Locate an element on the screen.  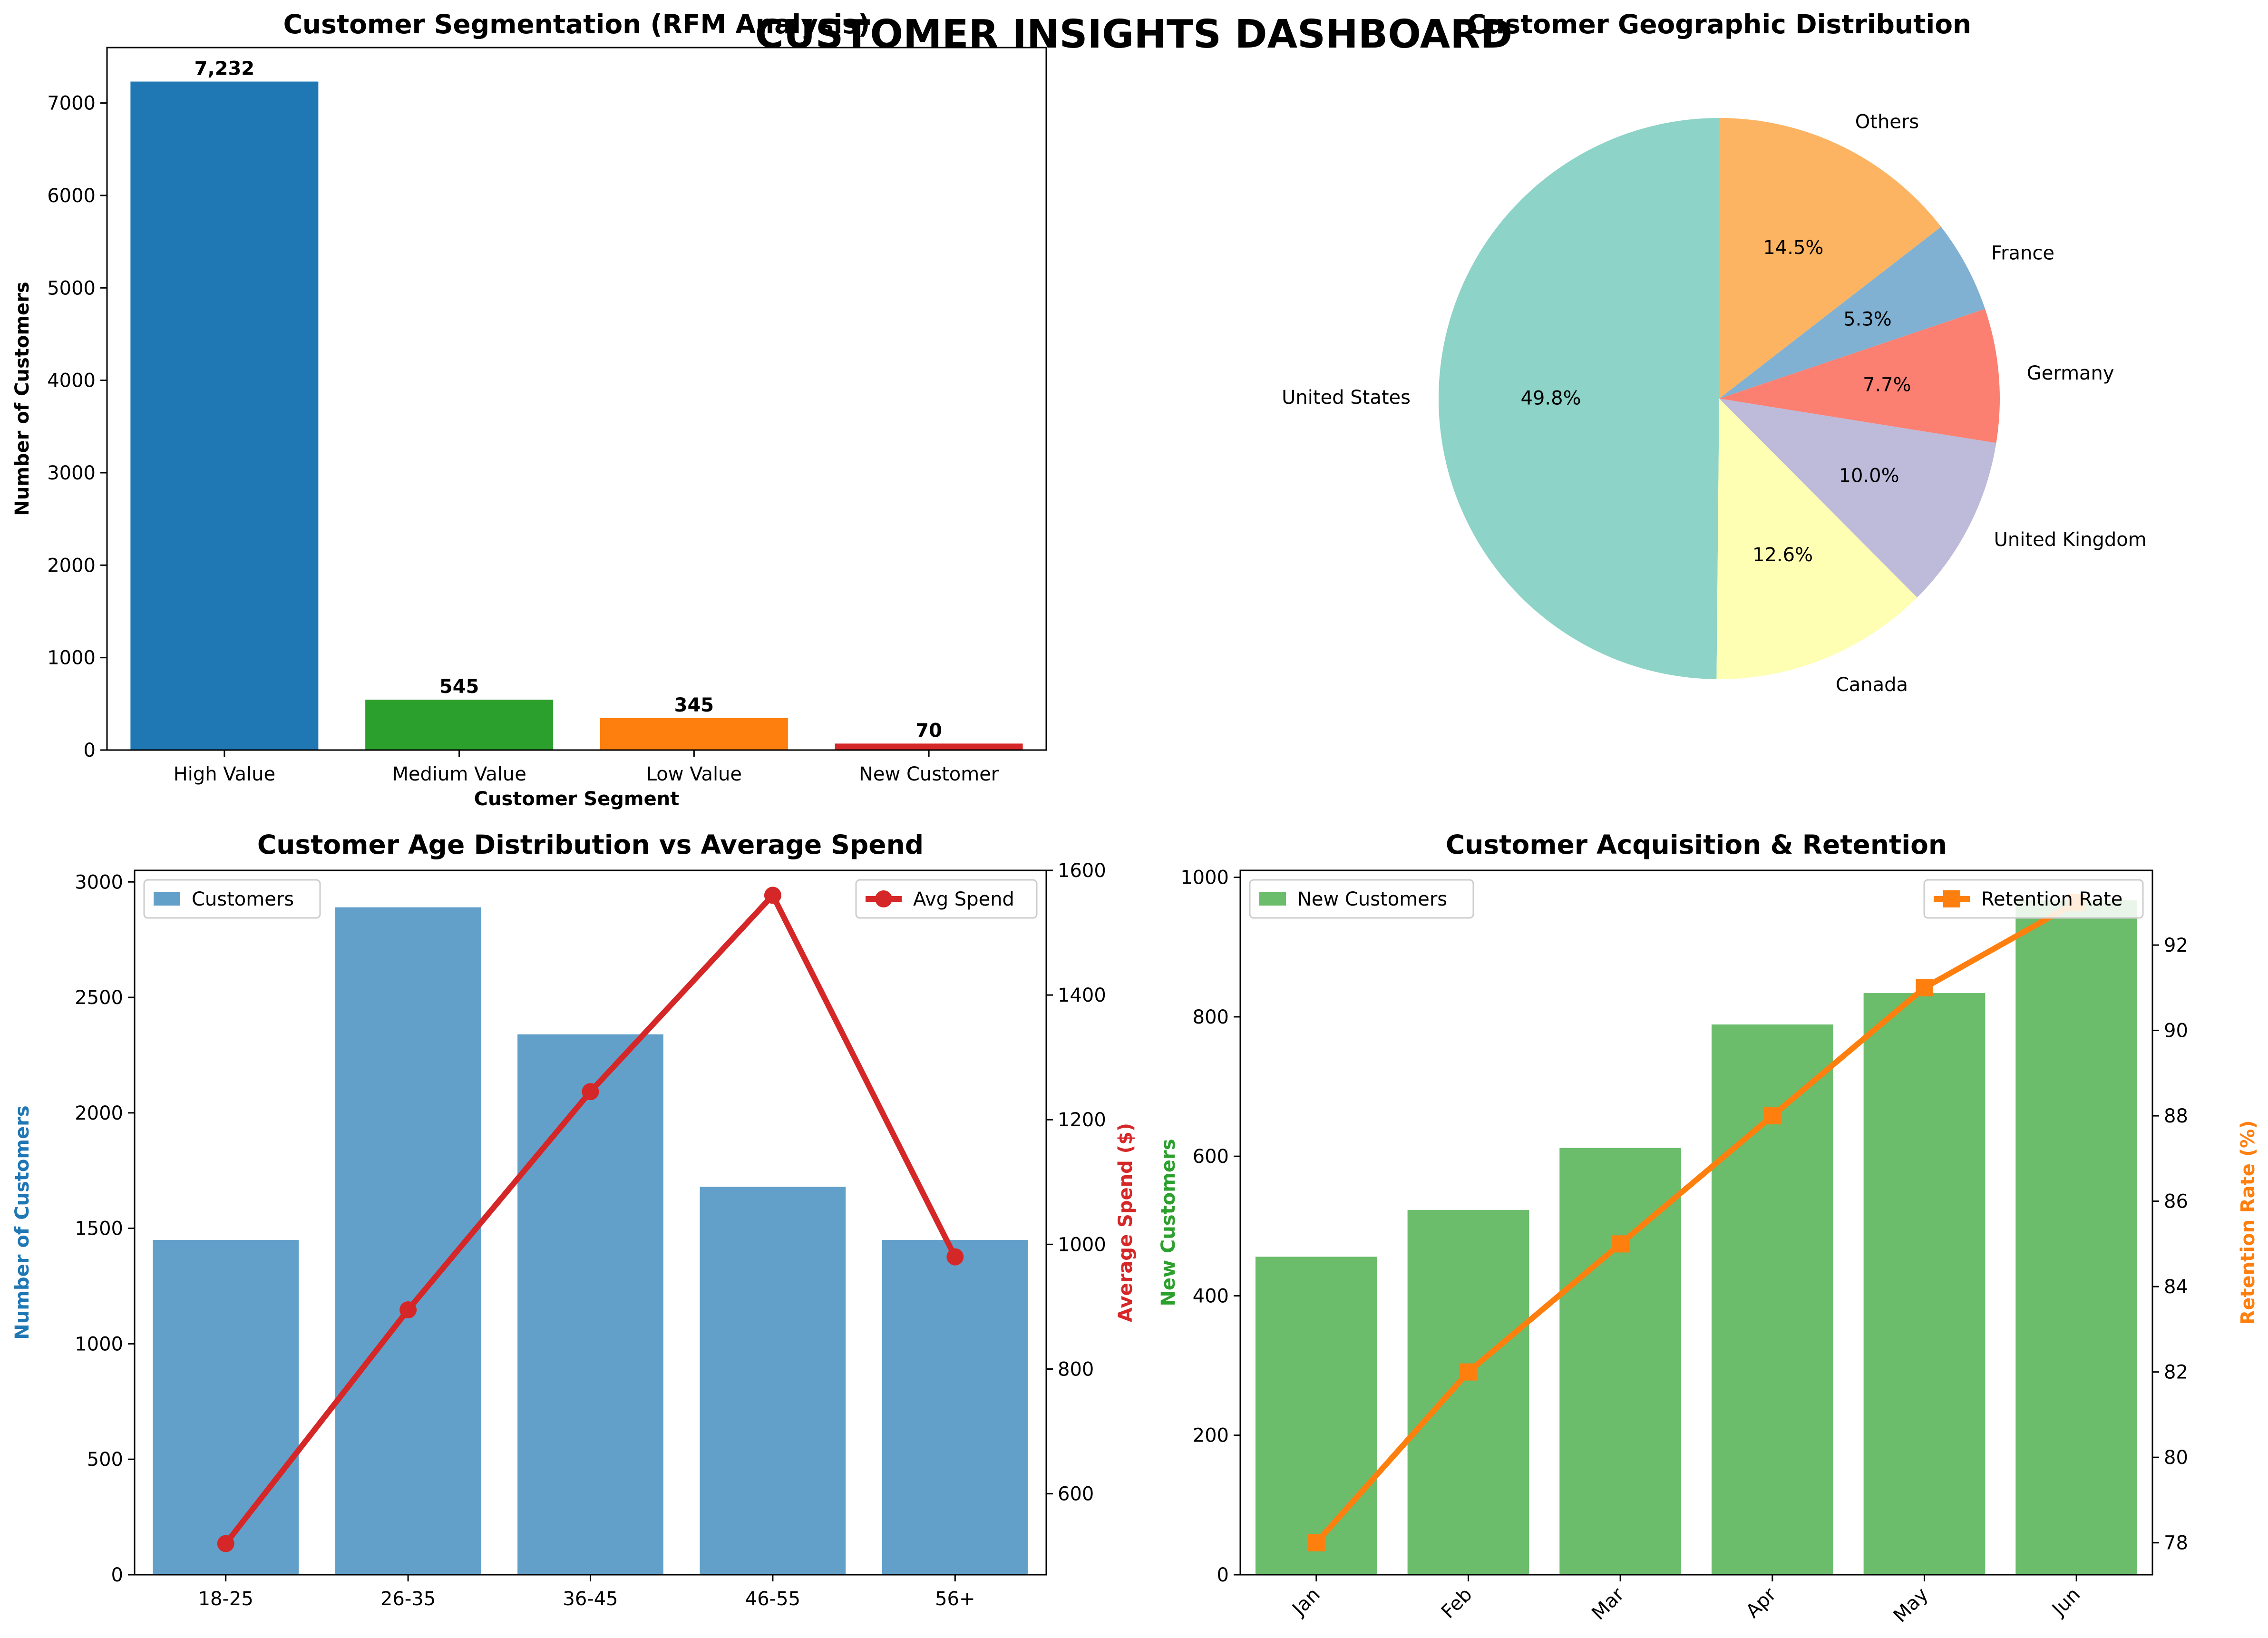
y-tick-label: 7000 is located at coordinates (71, 104).